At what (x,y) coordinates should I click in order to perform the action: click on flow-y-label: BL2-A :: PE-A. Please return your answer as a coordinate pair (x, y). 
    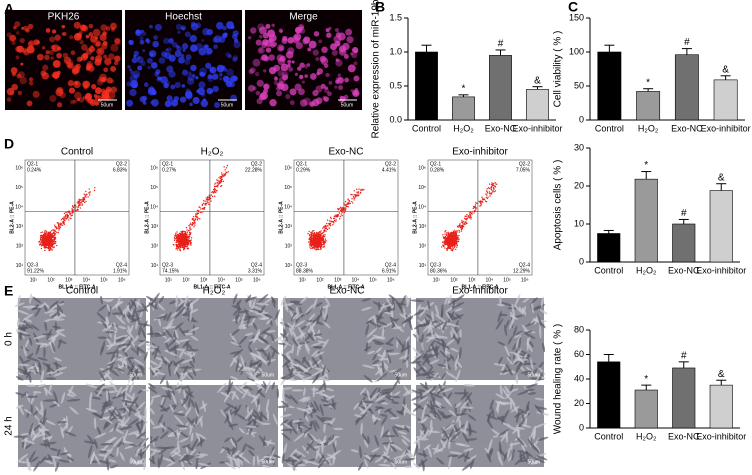
    Looking at the image, I should click on (12, 217).